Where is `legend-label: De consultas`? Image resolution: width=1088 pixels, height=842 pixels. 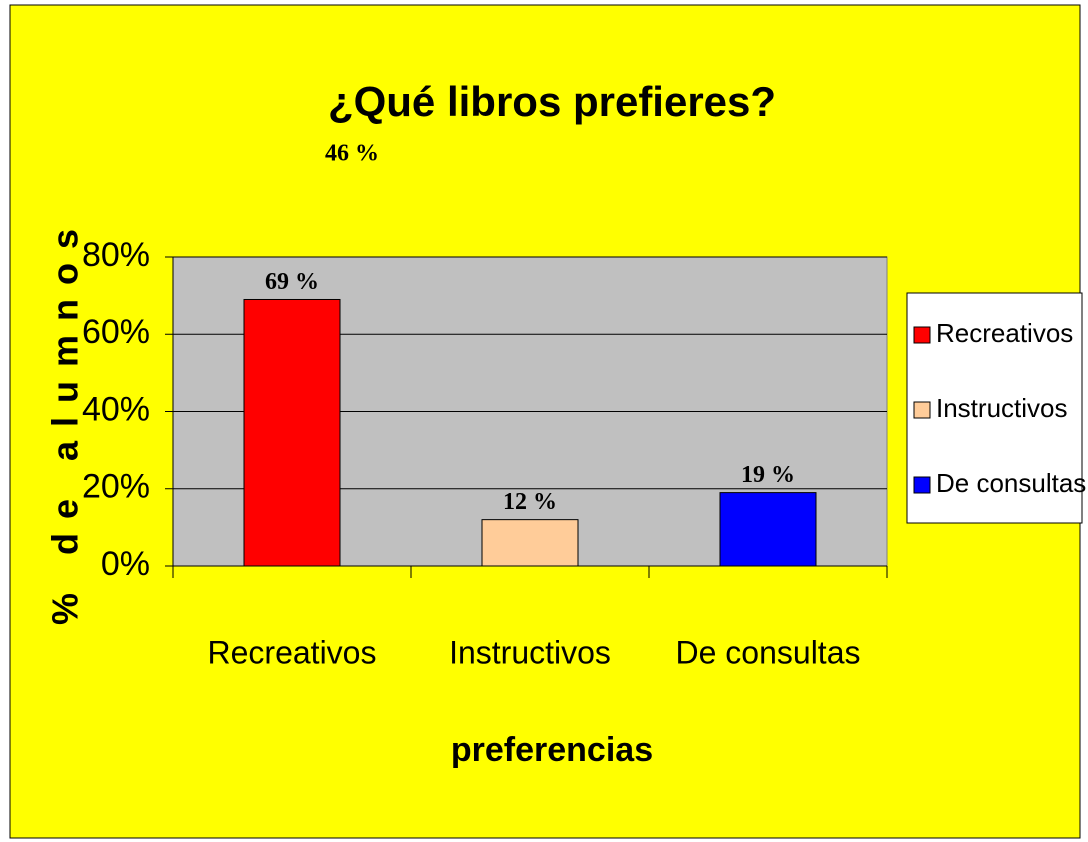
legend-label: De consultas is located at coordinates (1011, 483).